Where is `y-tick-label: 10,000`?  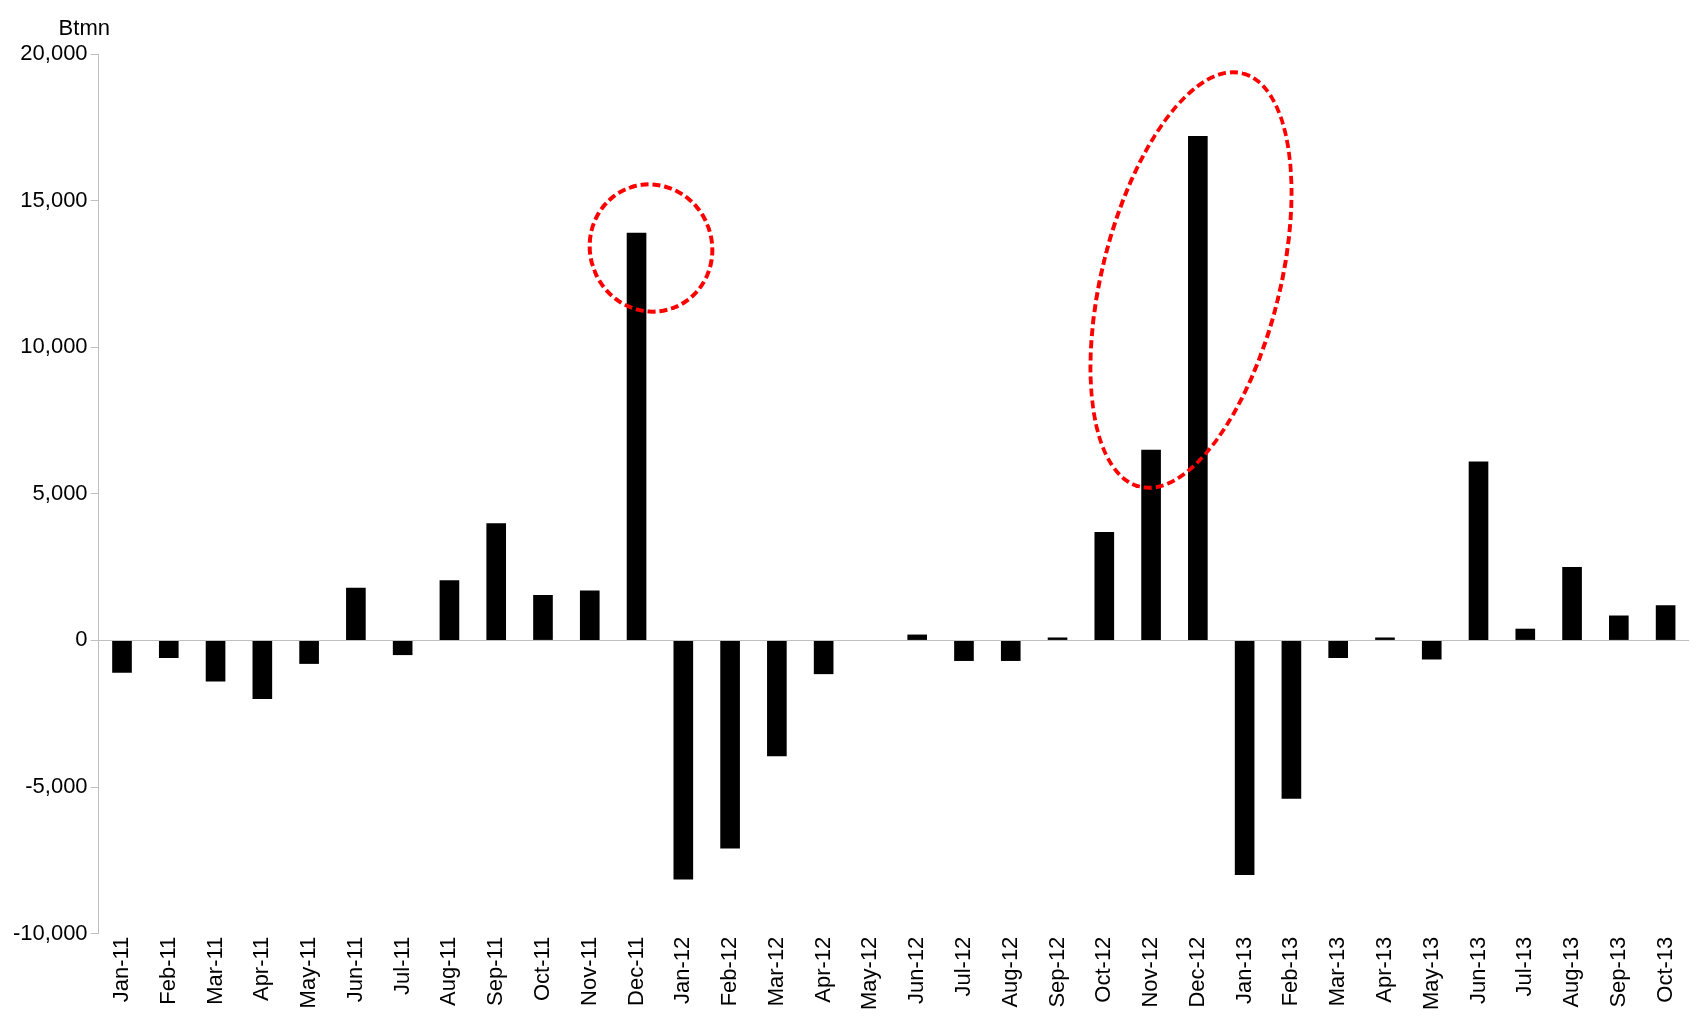
y-tick-label: 10,000 is located at coordinates (54, 346).